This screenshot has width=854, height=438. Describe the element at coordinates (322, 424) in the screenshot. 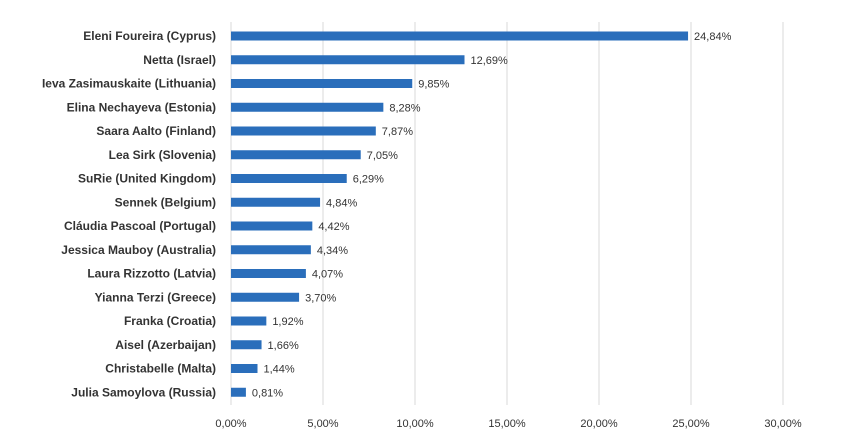

I see `x-tick-label: 5,00%` at that location.